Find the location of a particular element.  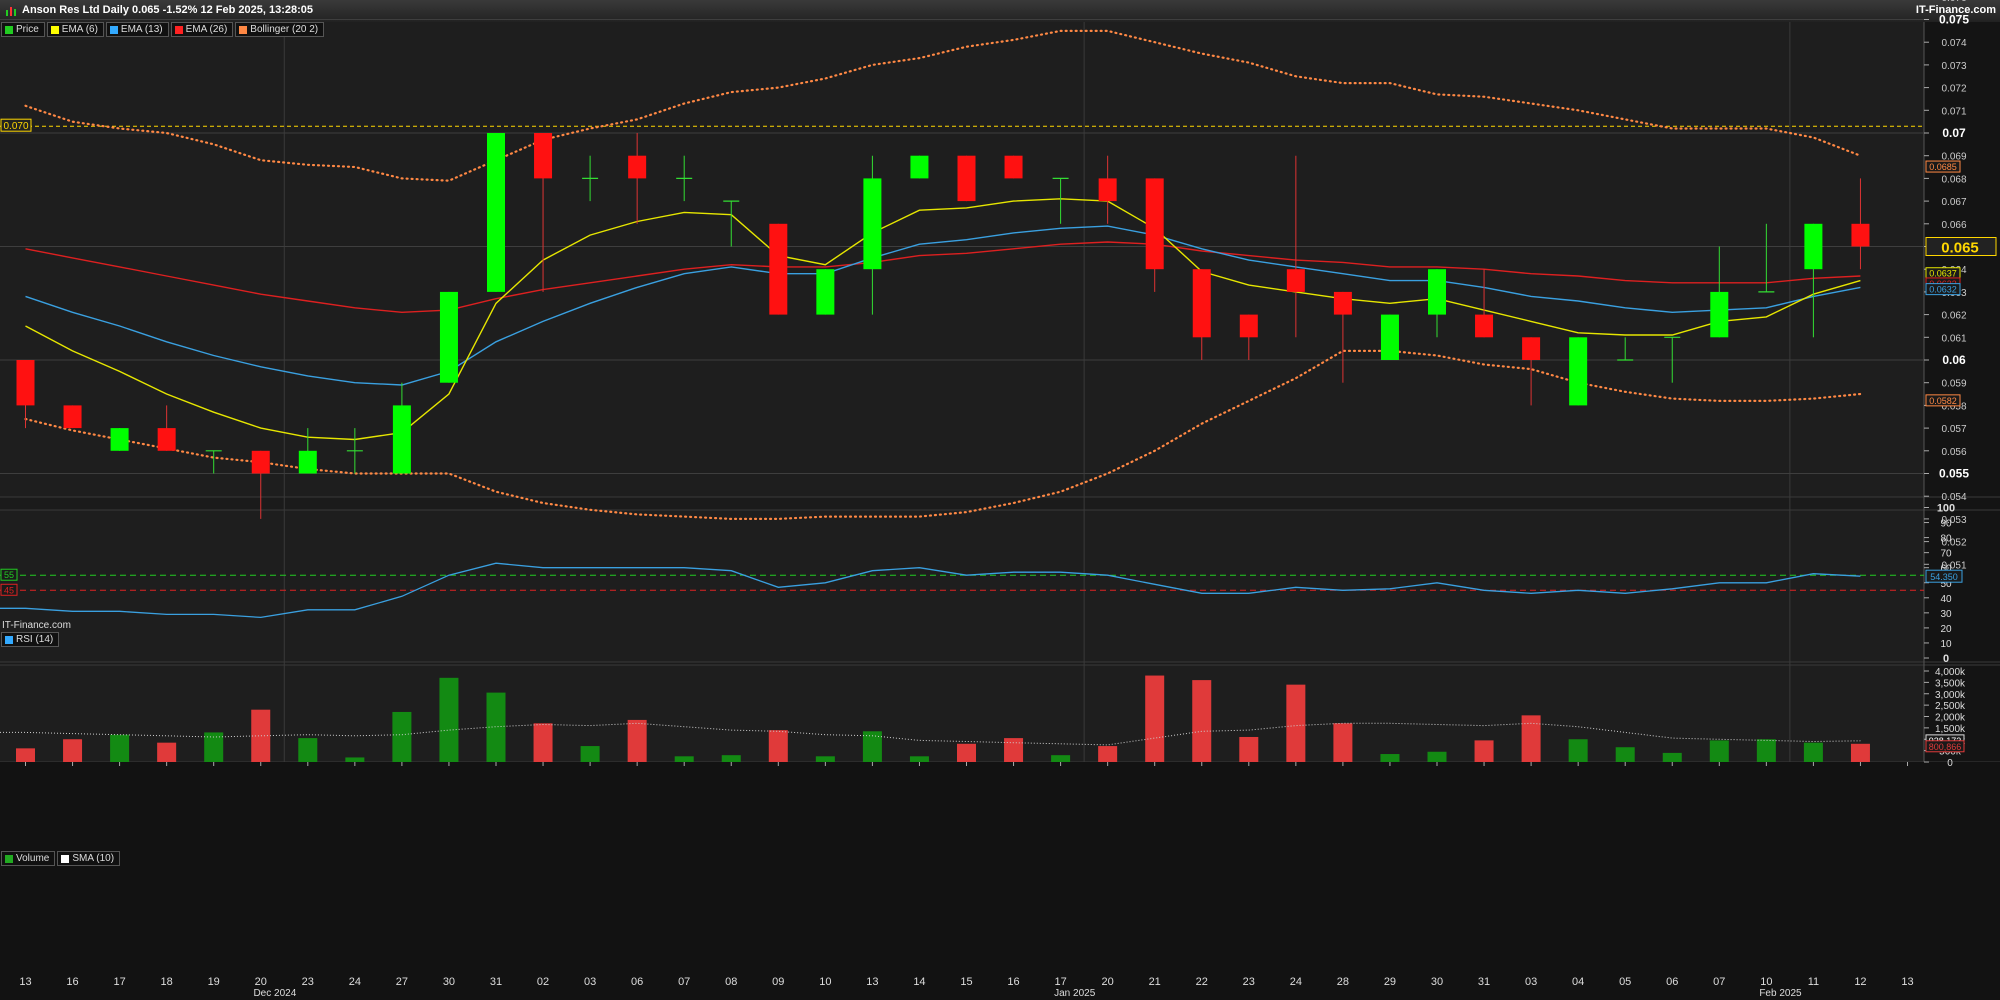

indicator-value-label: 0.0685 is located at coordinates (1943, 167).